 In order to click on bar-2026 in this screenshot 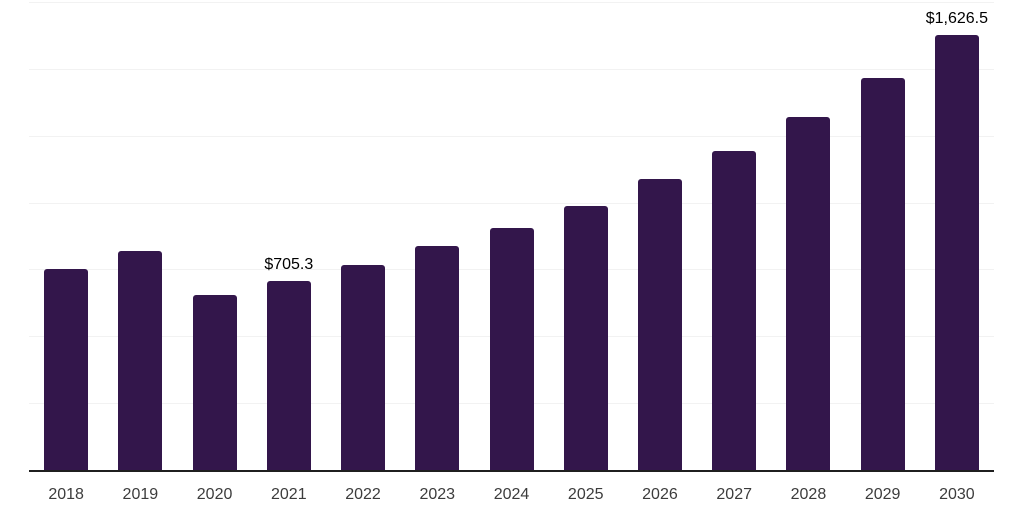, I will do `click(659, 324)`.